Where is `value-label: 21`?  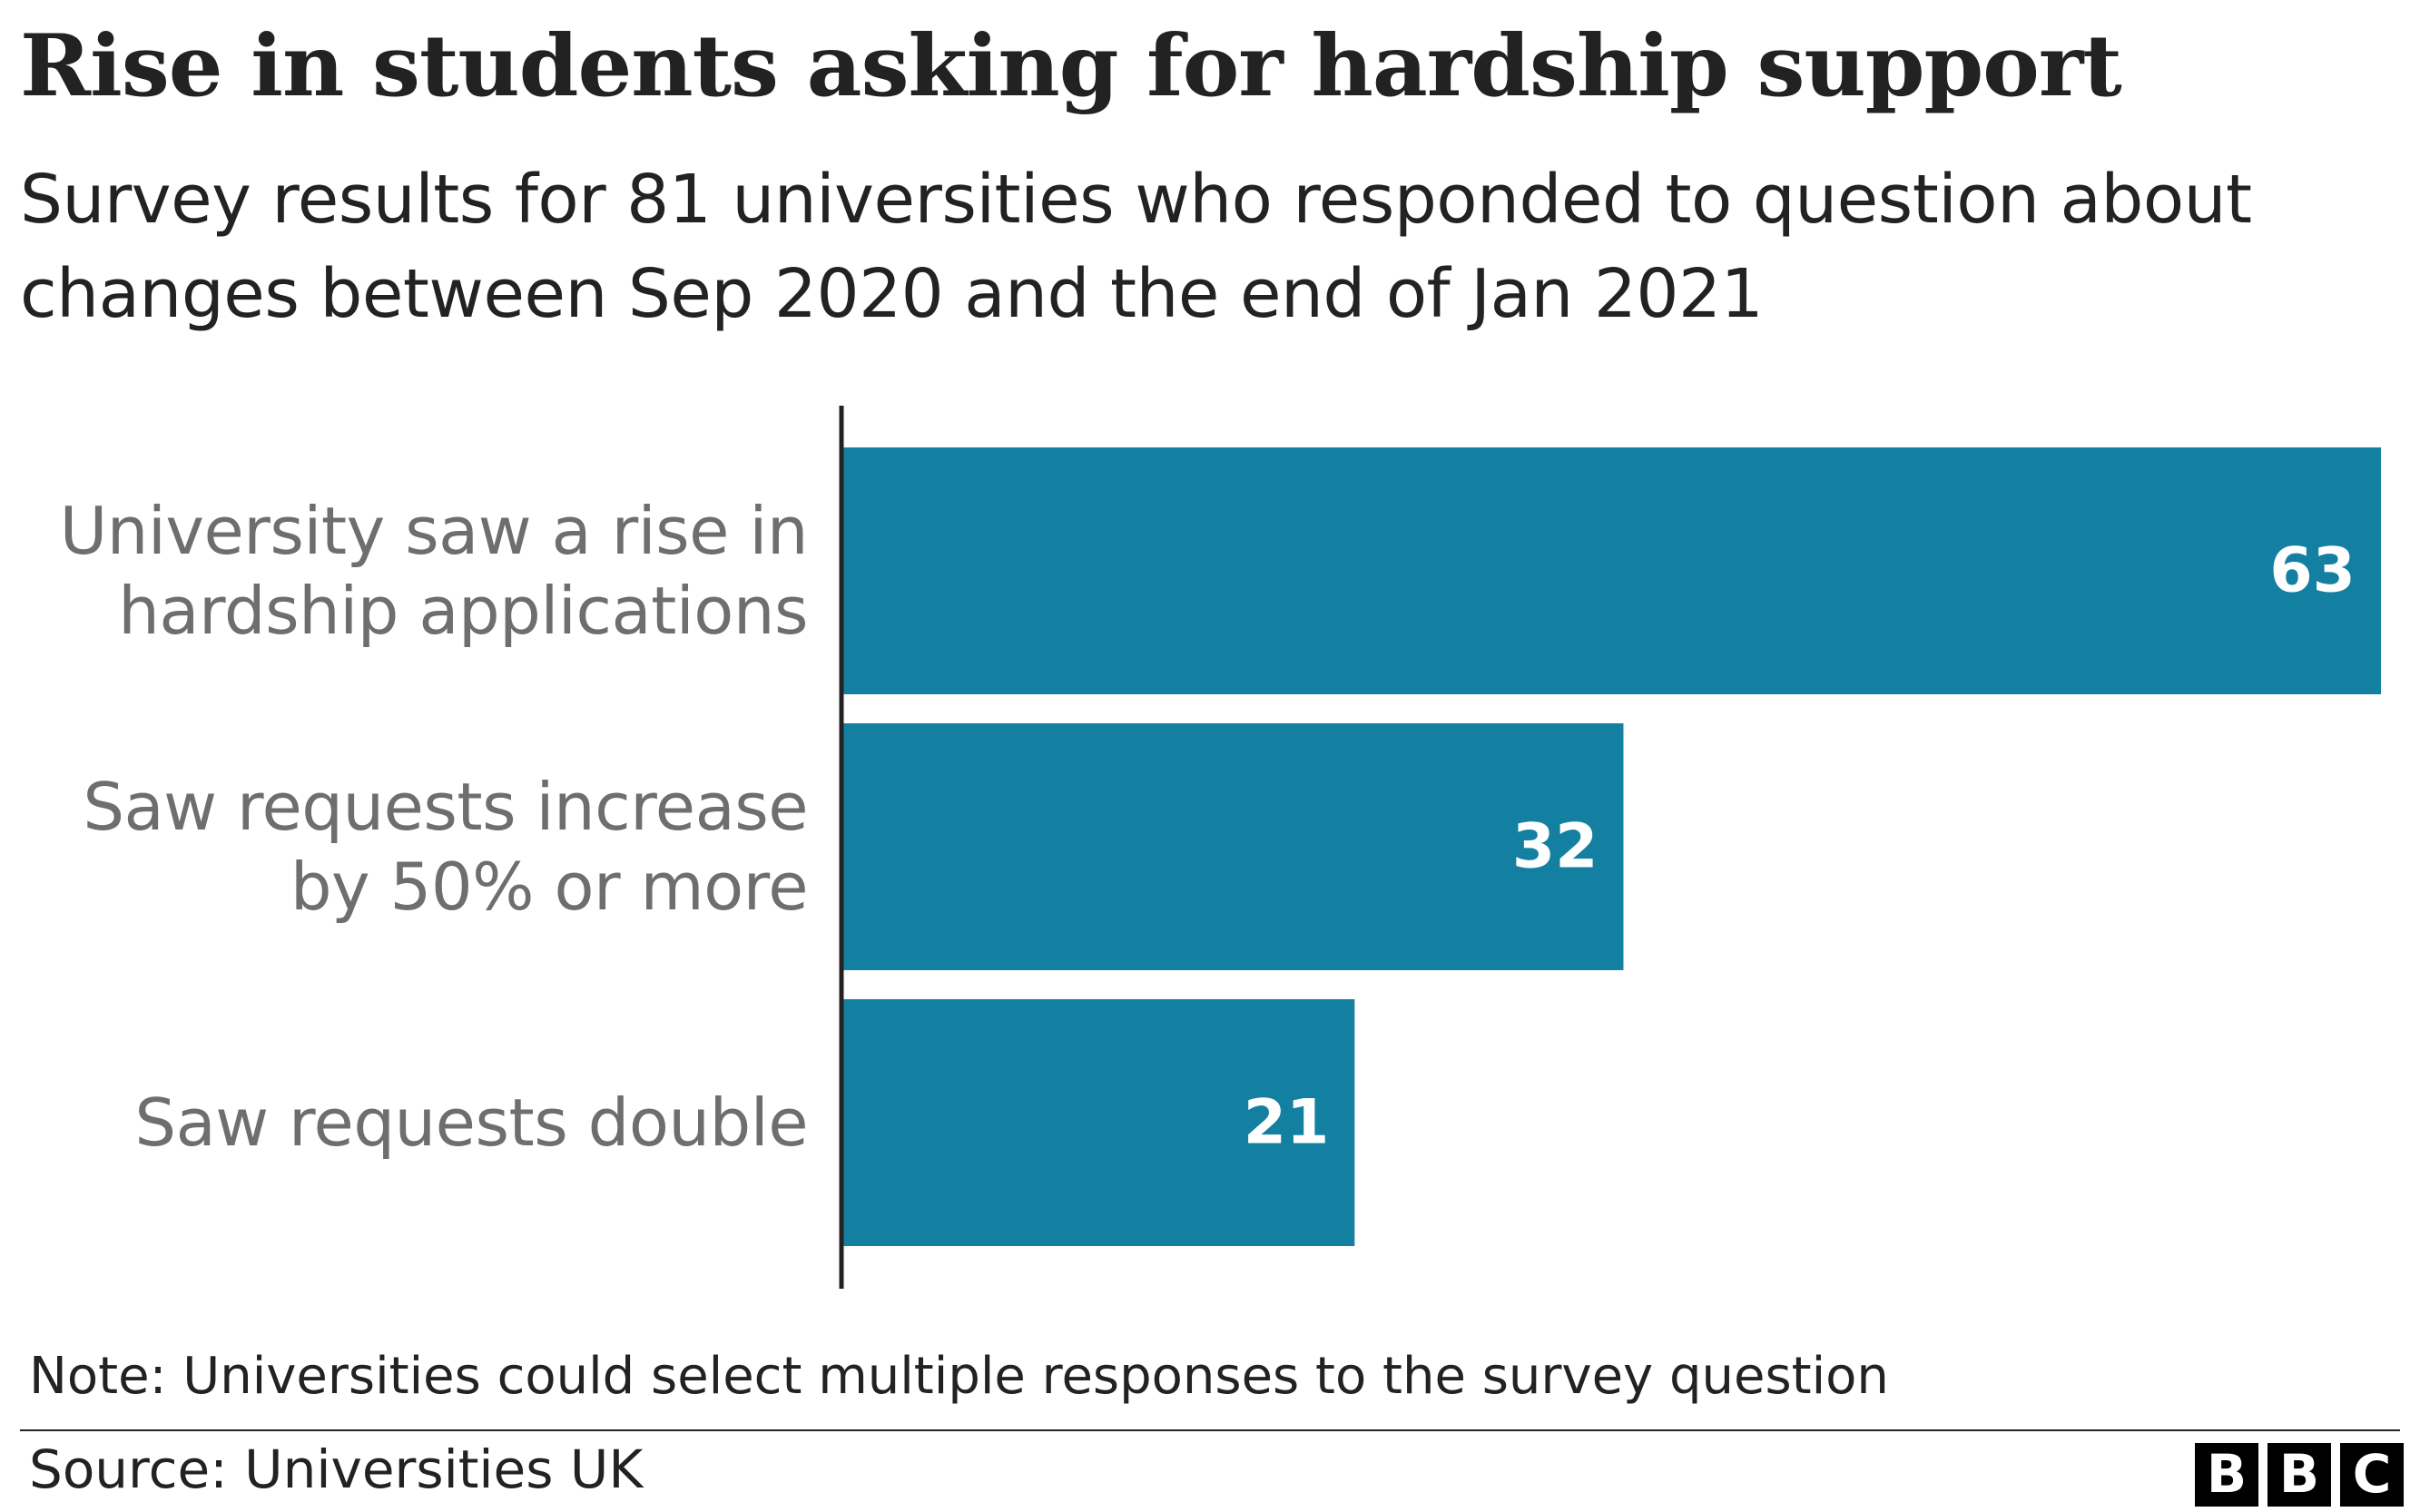 value-label: 21 is located at coordinates (1287, 1123).